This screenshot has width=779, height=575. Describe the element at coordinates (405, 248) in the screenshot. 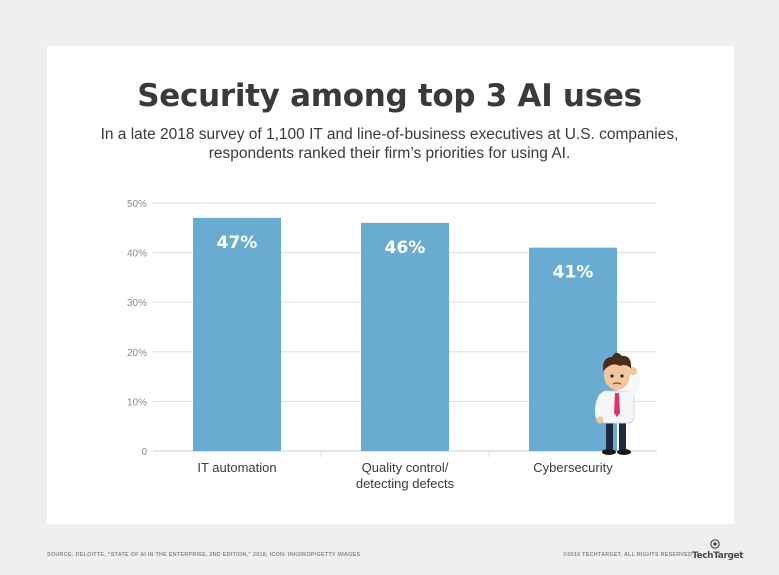

I see `bar-value-label: 46%` at that location.